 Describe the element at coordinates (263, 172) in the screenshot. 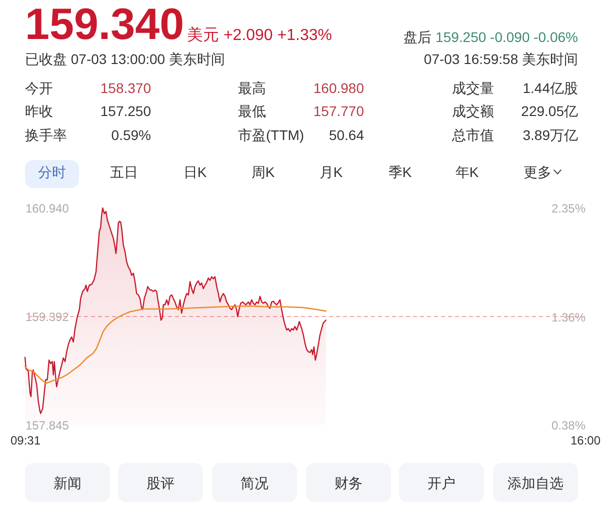

I see `text: 周K` at that location.